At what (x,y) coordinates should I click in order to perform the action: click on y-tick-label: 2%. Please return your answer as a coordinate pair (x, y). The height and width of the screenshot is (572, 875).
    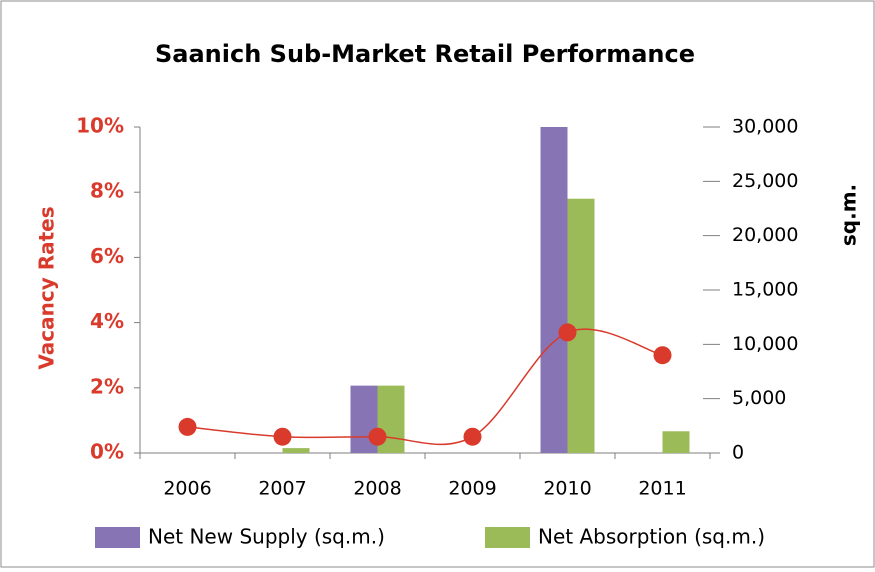
    Looking at the image, I should click on (107, 386).